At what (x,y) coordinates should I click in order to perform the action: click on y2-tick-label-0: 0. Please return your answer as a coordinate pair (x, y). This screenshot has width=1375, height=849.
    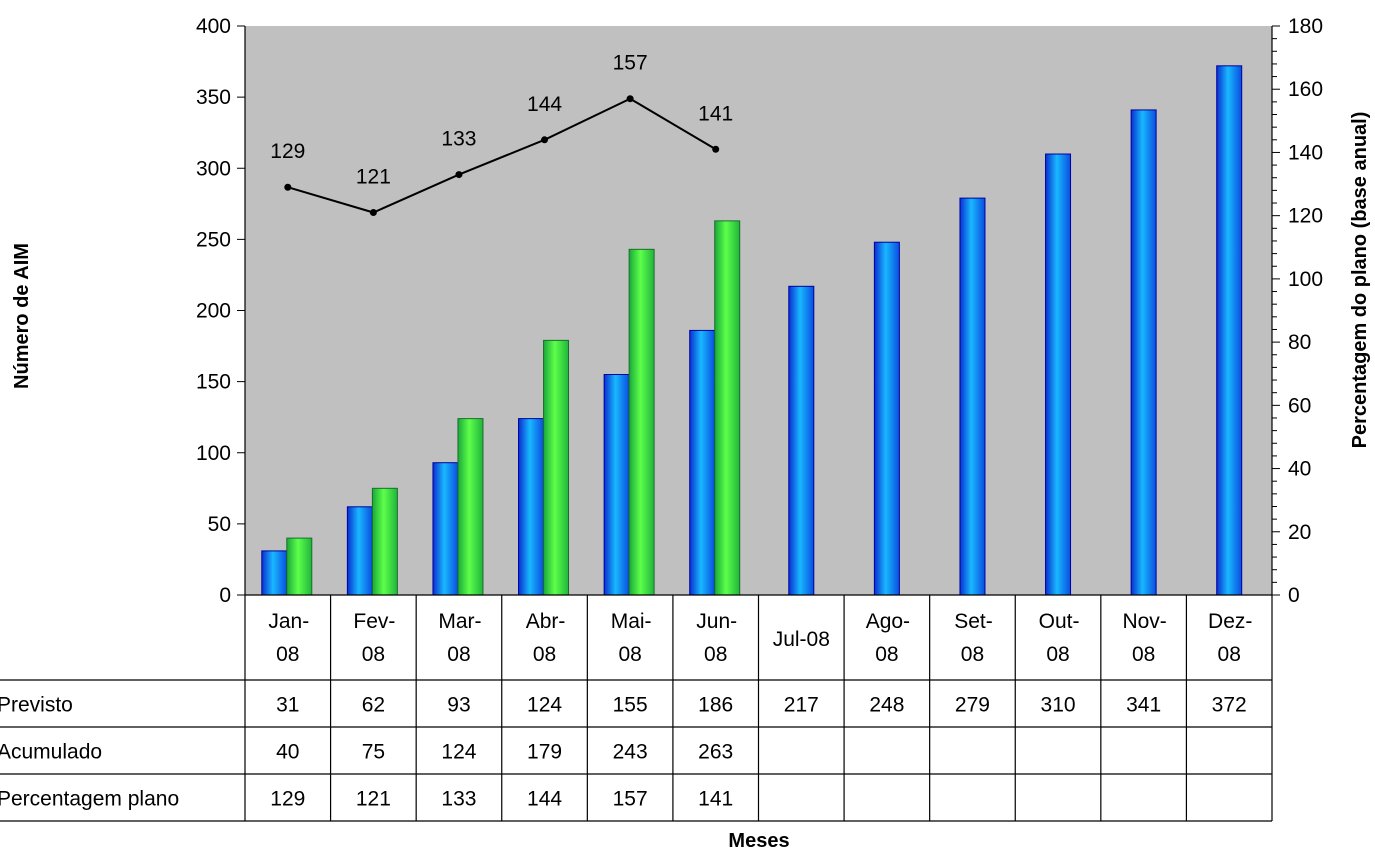
    Looking at the image, I should click on (1294, 595).